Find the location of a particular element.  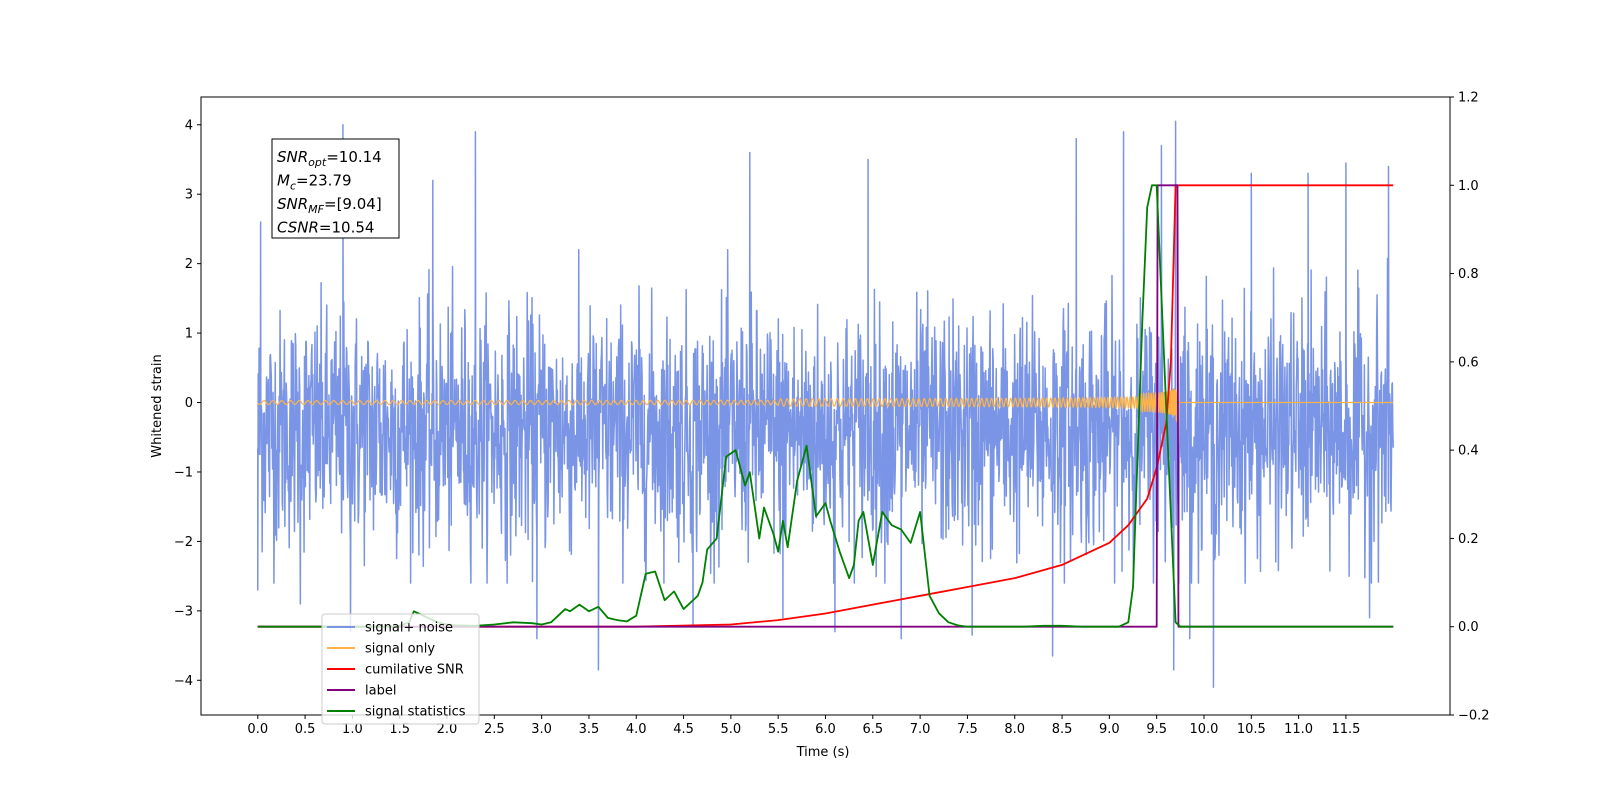

x-tick-label: 6.0 is located at coordinates (825, 729).